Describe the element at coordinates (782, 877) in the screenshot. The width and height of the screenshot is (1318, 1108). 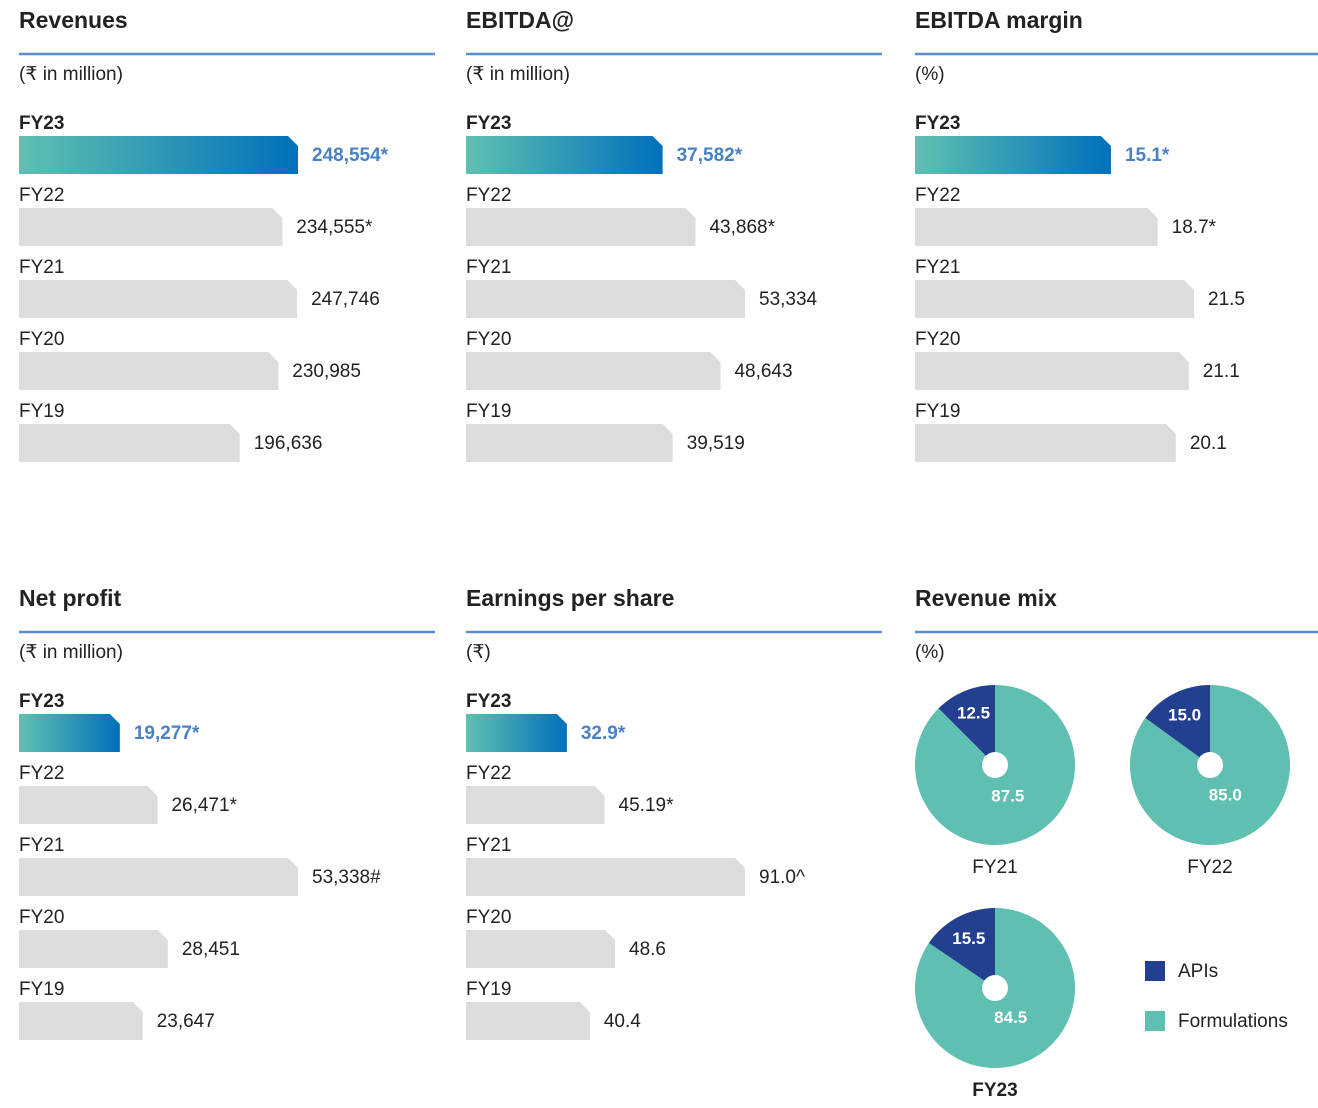
I see `value-label: 91.0^` at that location.